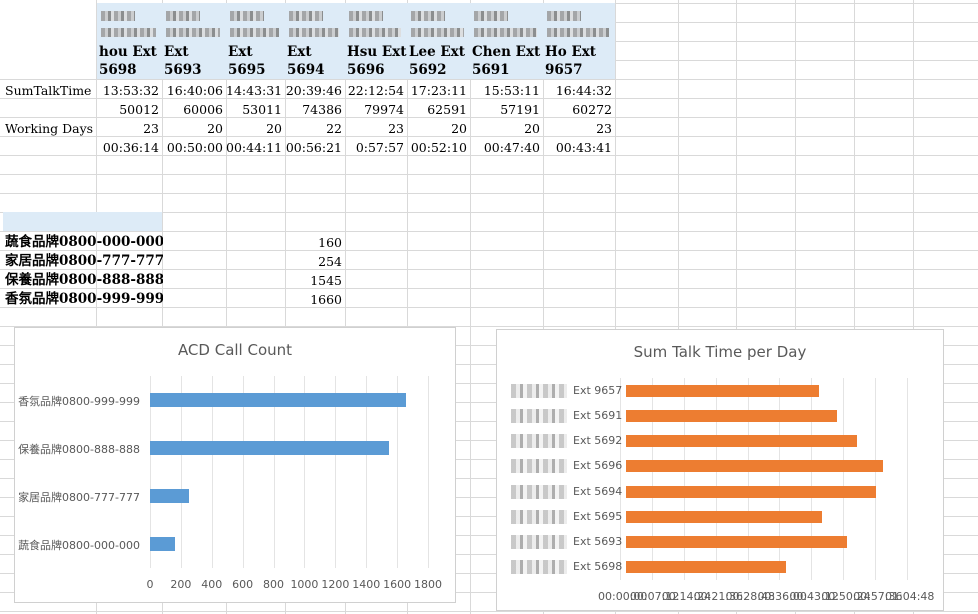 The height and width of the screenshot is (614, 978). I want to click on data-cell: 14:43:31, so click(254, 90).